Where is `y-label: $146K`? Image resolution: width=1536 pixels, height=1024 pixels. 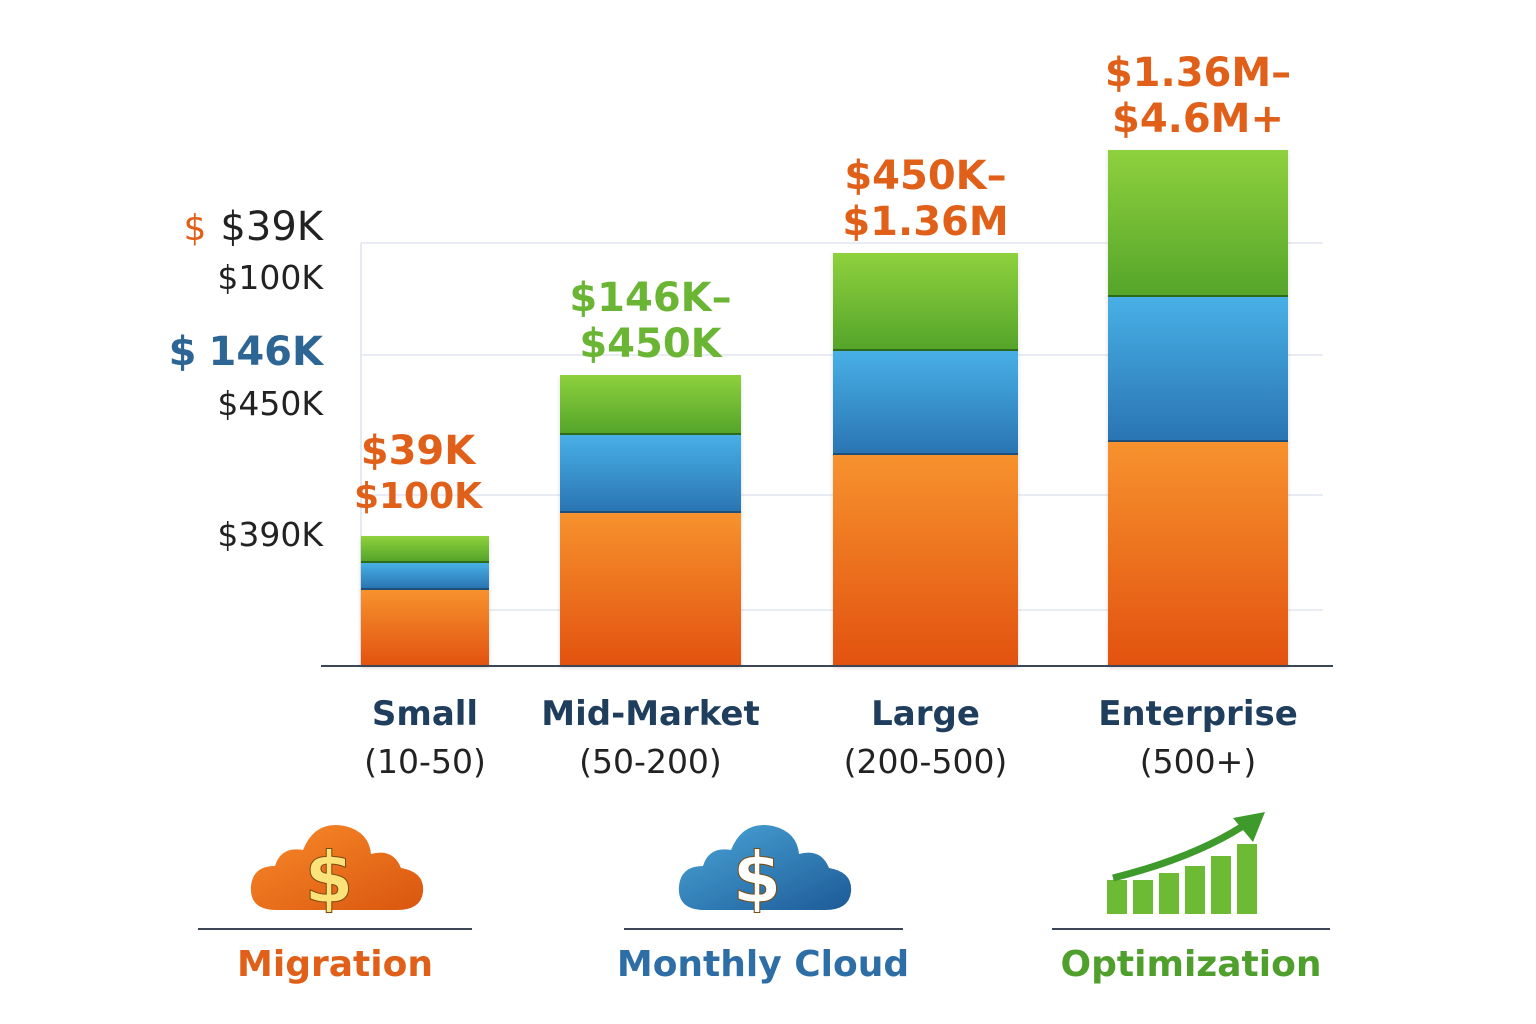
y-label: $146K is located at coordinates (246, 352).